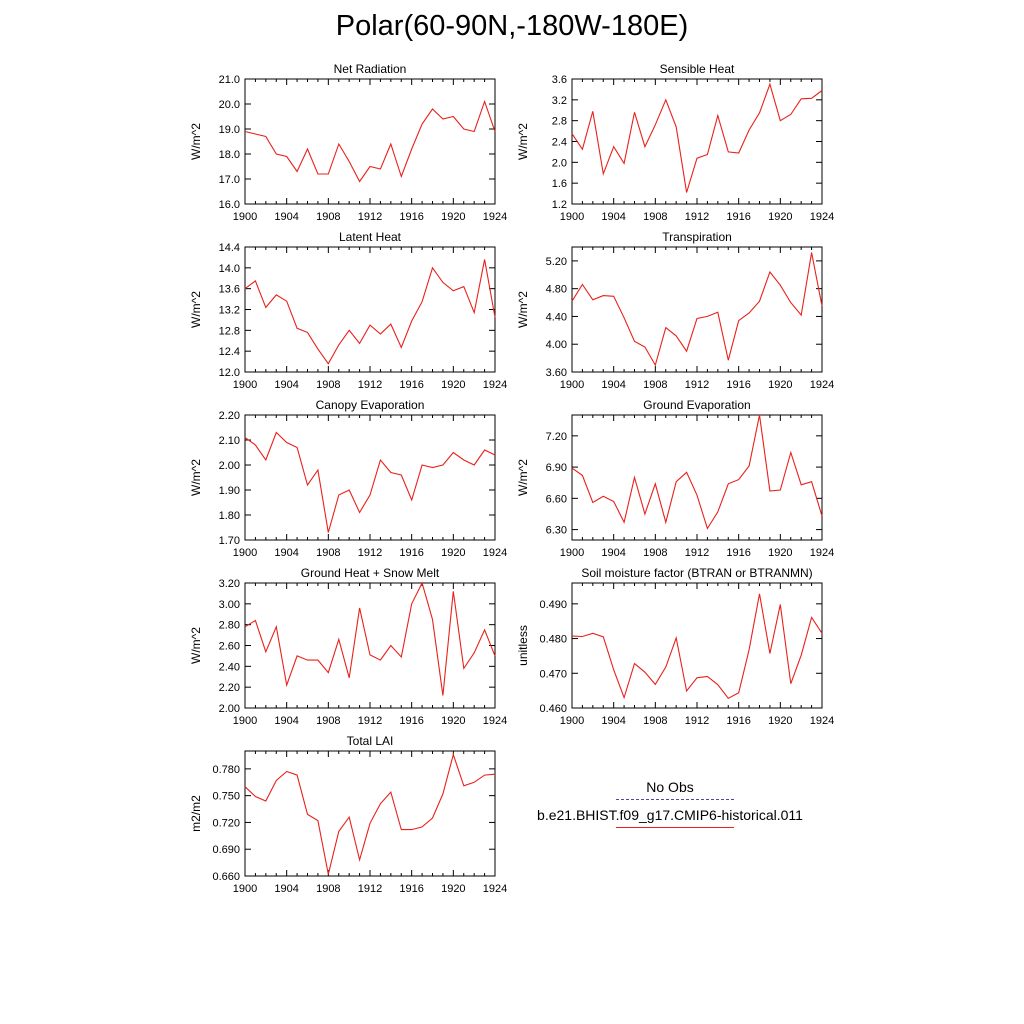 Image resolution: width=1024 pixels, height=1024 pixels. I want to click on y-tick-label: 3.6, so click(559, 80).